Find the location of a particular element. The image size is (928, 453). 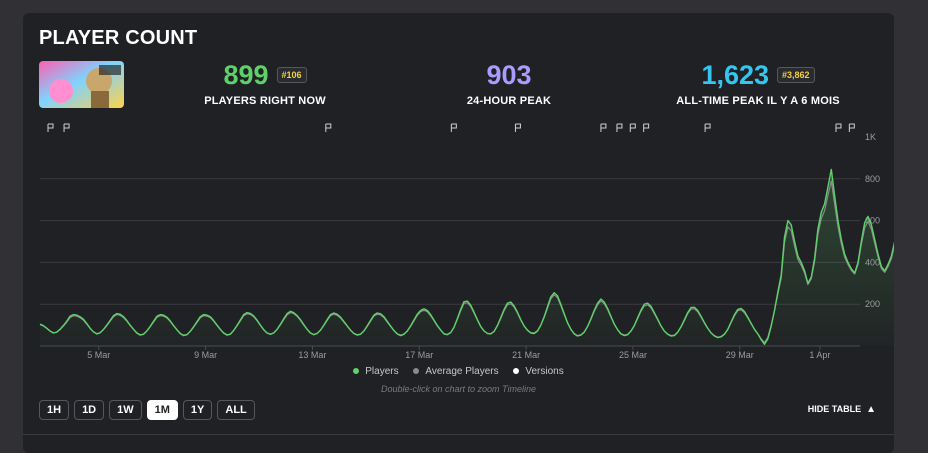

alltime-peak-value: 1,623 is located at coordinates (735, 75).